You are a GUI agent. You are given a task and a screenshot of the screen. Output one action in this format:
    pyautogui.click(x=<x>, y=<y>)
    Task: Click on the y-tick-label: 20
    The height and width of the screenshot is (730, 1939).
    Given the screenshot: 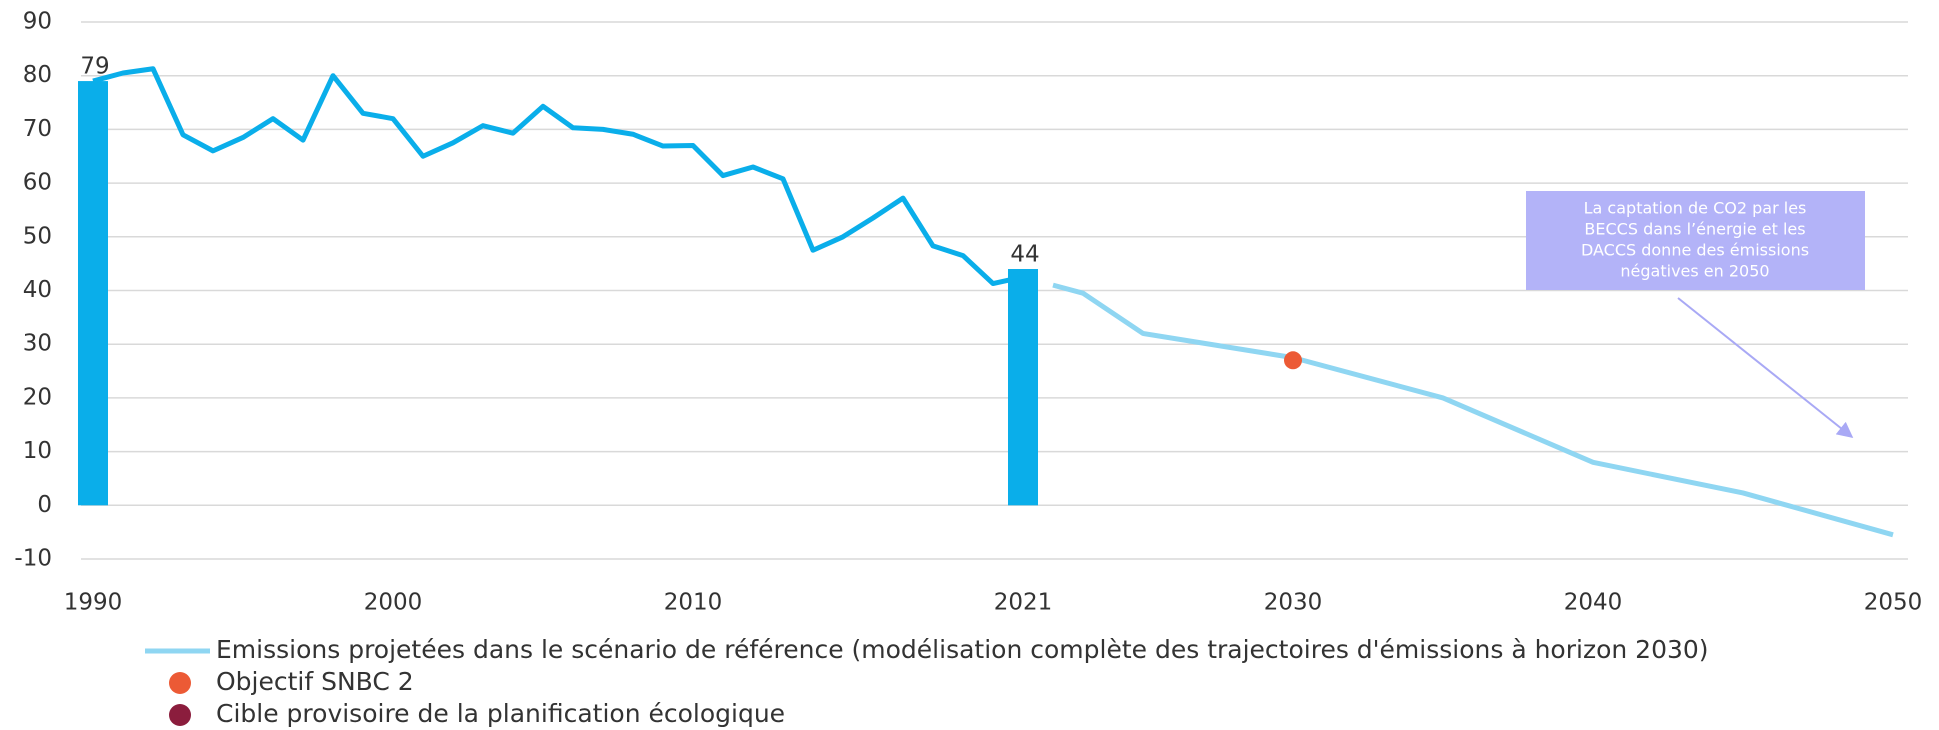 What is the action you would take?
    pyautogui.click(x=37, y=397)
    